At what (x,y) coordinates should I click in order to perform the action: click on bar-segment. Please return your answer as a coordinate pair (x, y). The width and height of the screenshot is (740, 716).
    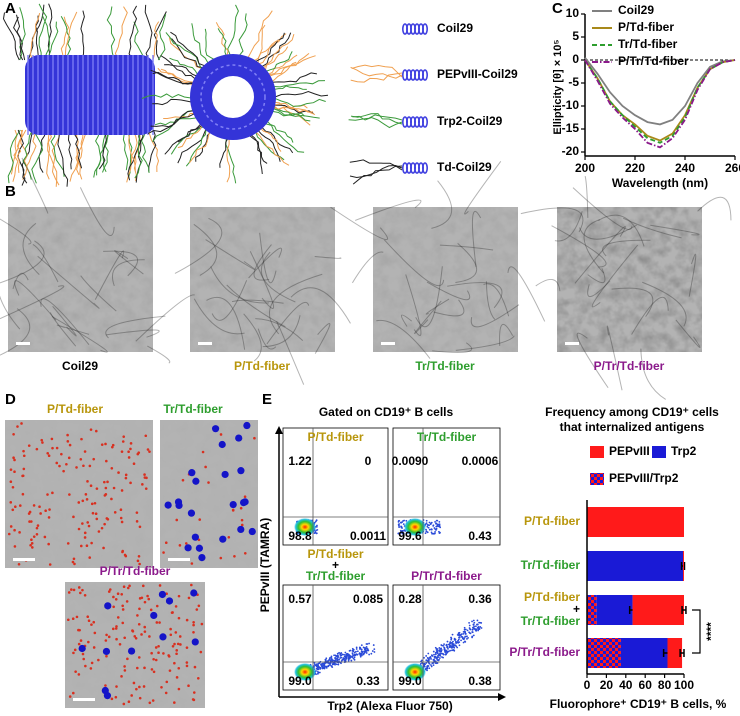
    Looking at the image, I should click on (658, 610).